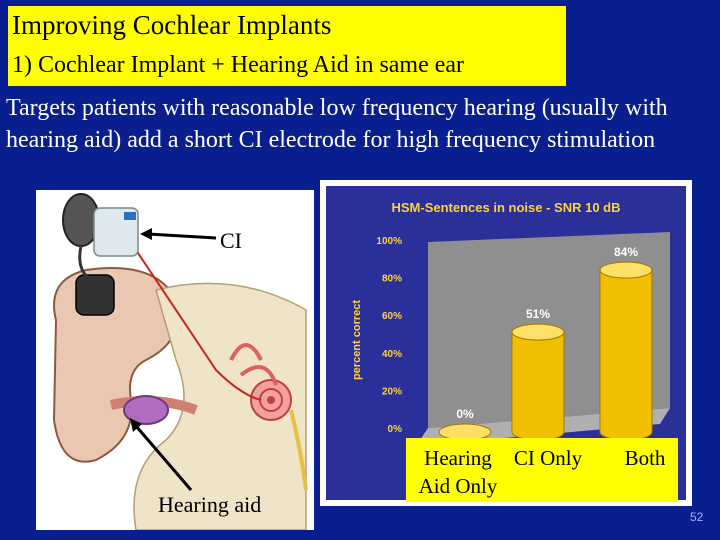  What do you see at coordinates (626, 252) in the screenshot?
I see `value-label: 84%` at bounding box center [626, 252].